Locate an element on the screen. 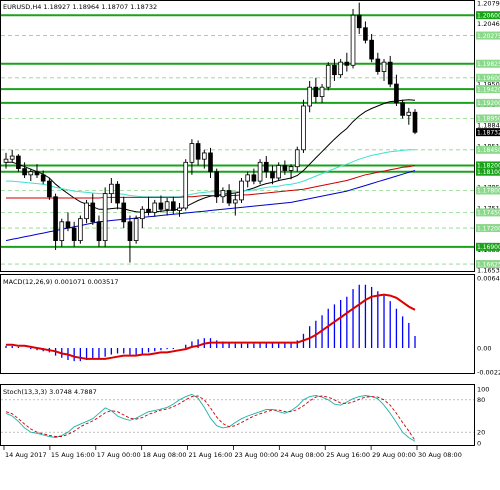 The width and height of the screenshot is (500, 490). price-label-text: 1.18100 is located at coordinates (488, 172).